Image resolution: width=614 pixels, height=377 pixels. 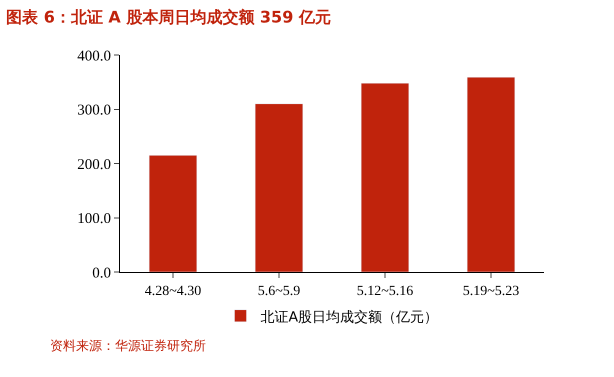 I want to click on x-tick-label: 4.28~4.30, so click(x=173, y=291).